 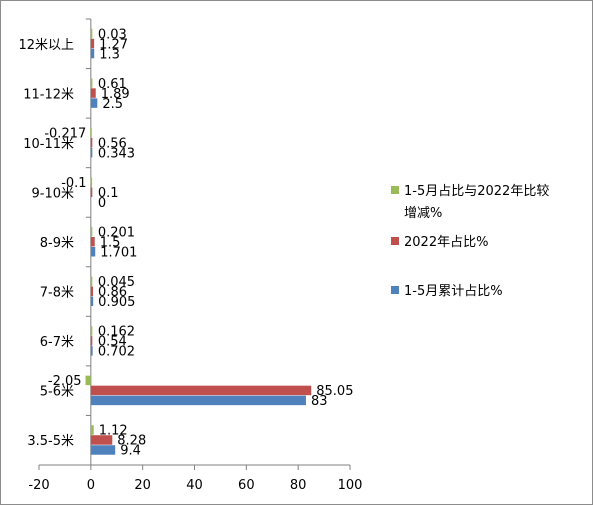 What do you see at coordinates (131, 441) in the screenshot?
I see `data-label: 8.28` at bounding box center [131, 441].